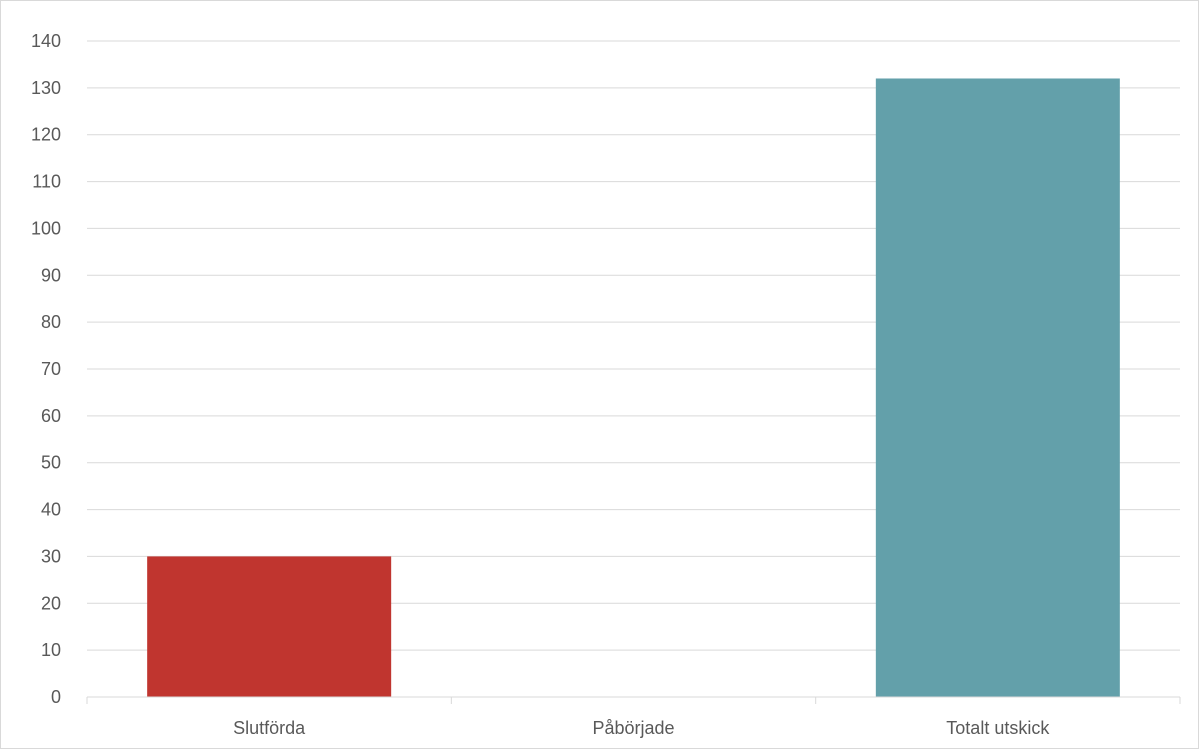 The width and height of the screenshot is (1201, 751). I want to click on x-axis-labels: Slutförda Påbörjade Totalt utskick, so click(641, 728).